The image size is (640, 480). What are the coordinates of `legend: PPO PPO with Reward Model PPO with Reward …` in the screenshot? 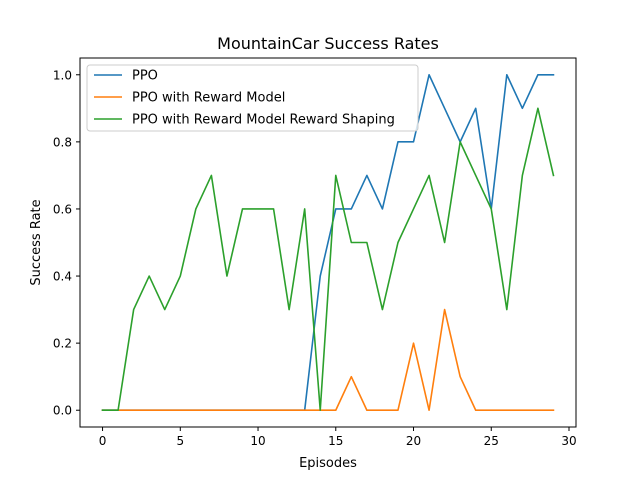 It's located at (252, 98).